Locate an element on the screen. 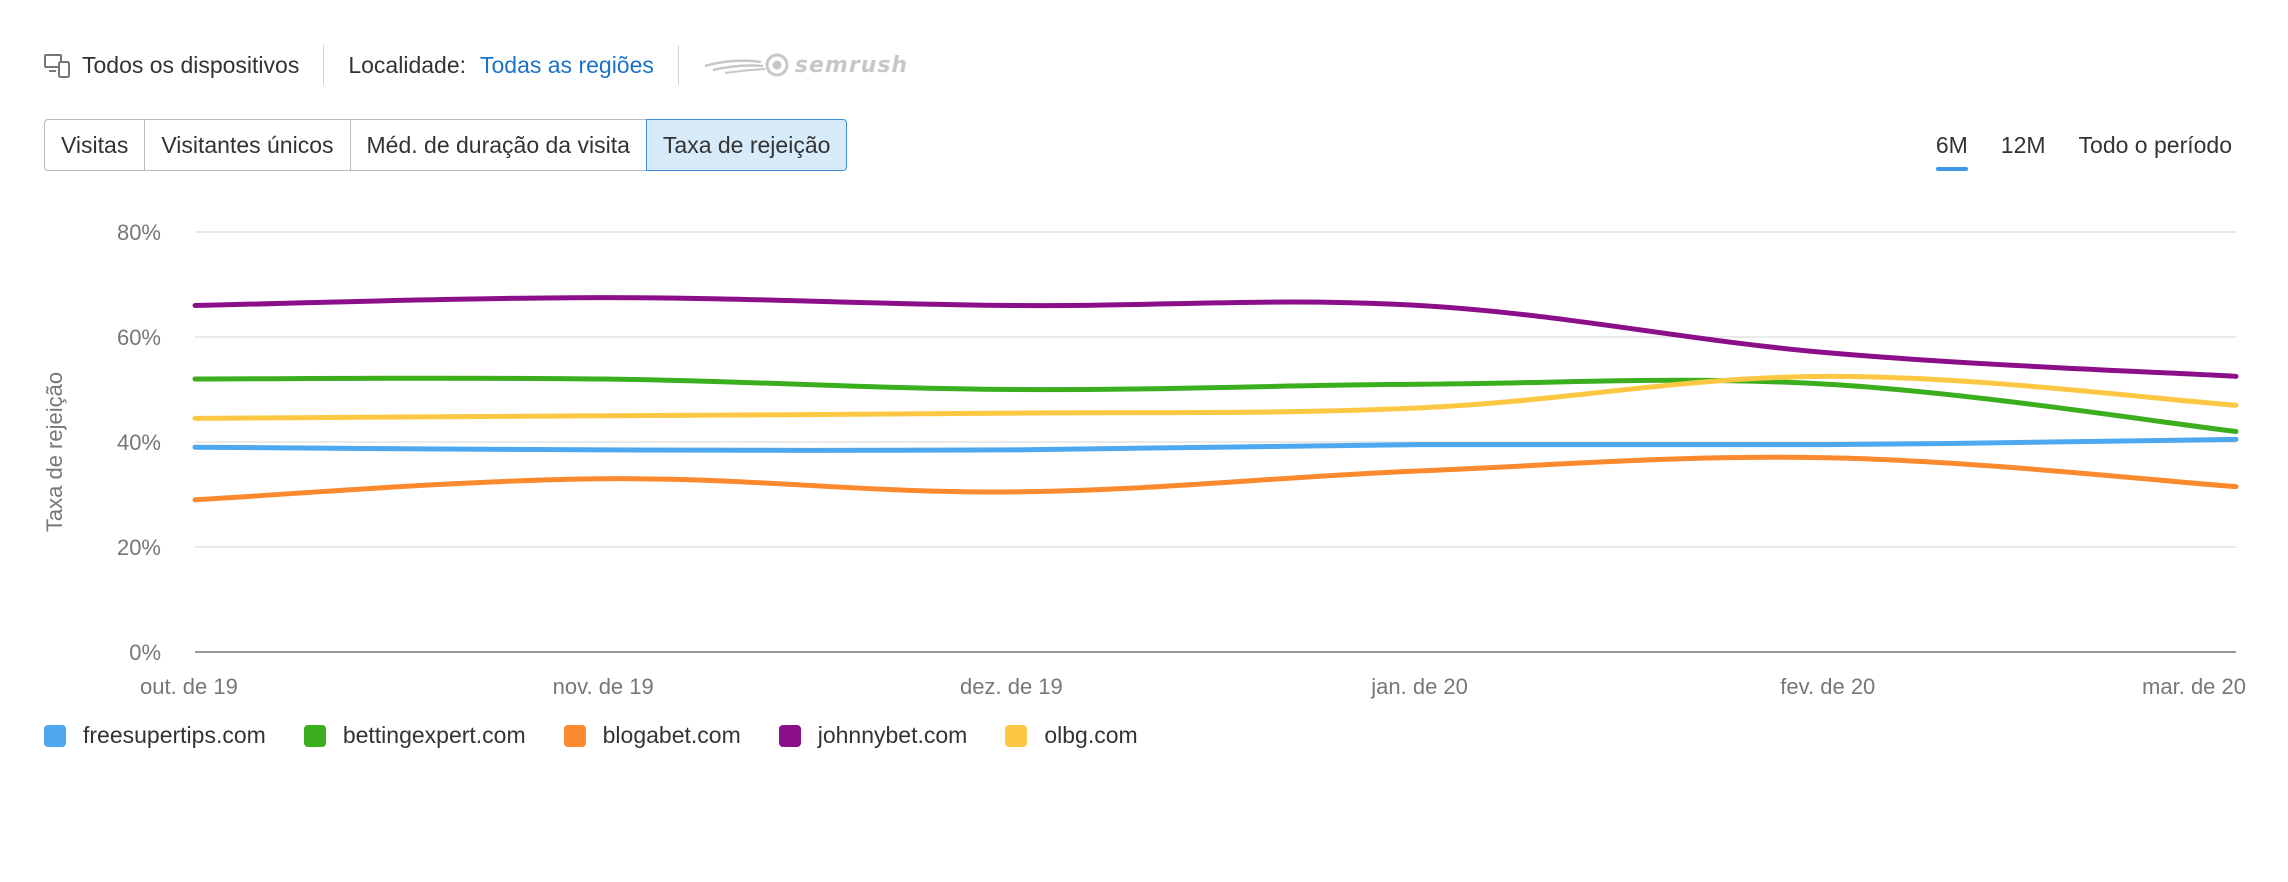 The height and width of the screenshot is (882, 2288). legend-item-bettingexpert: bettingexpert.com is located at coordinates (414, 735).